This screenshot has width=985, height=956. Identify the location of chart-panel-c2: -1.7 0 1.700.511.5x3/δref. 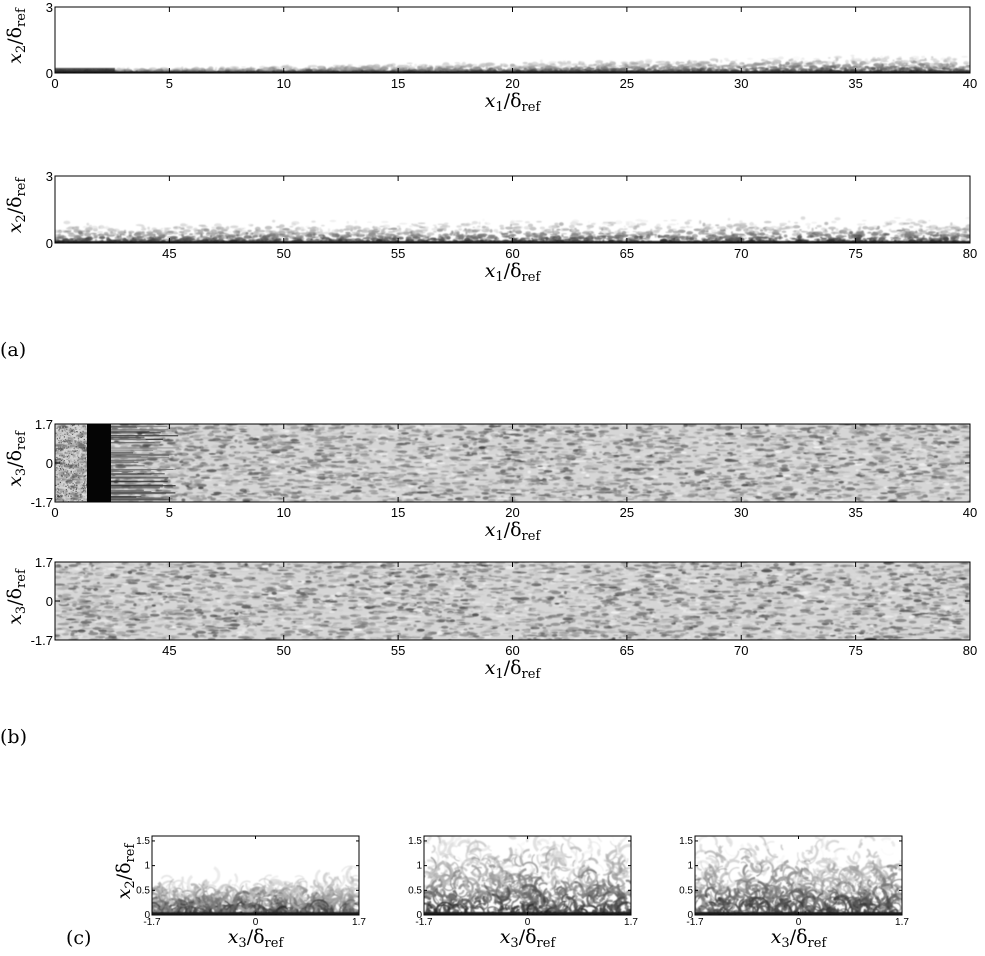
(523, 893).